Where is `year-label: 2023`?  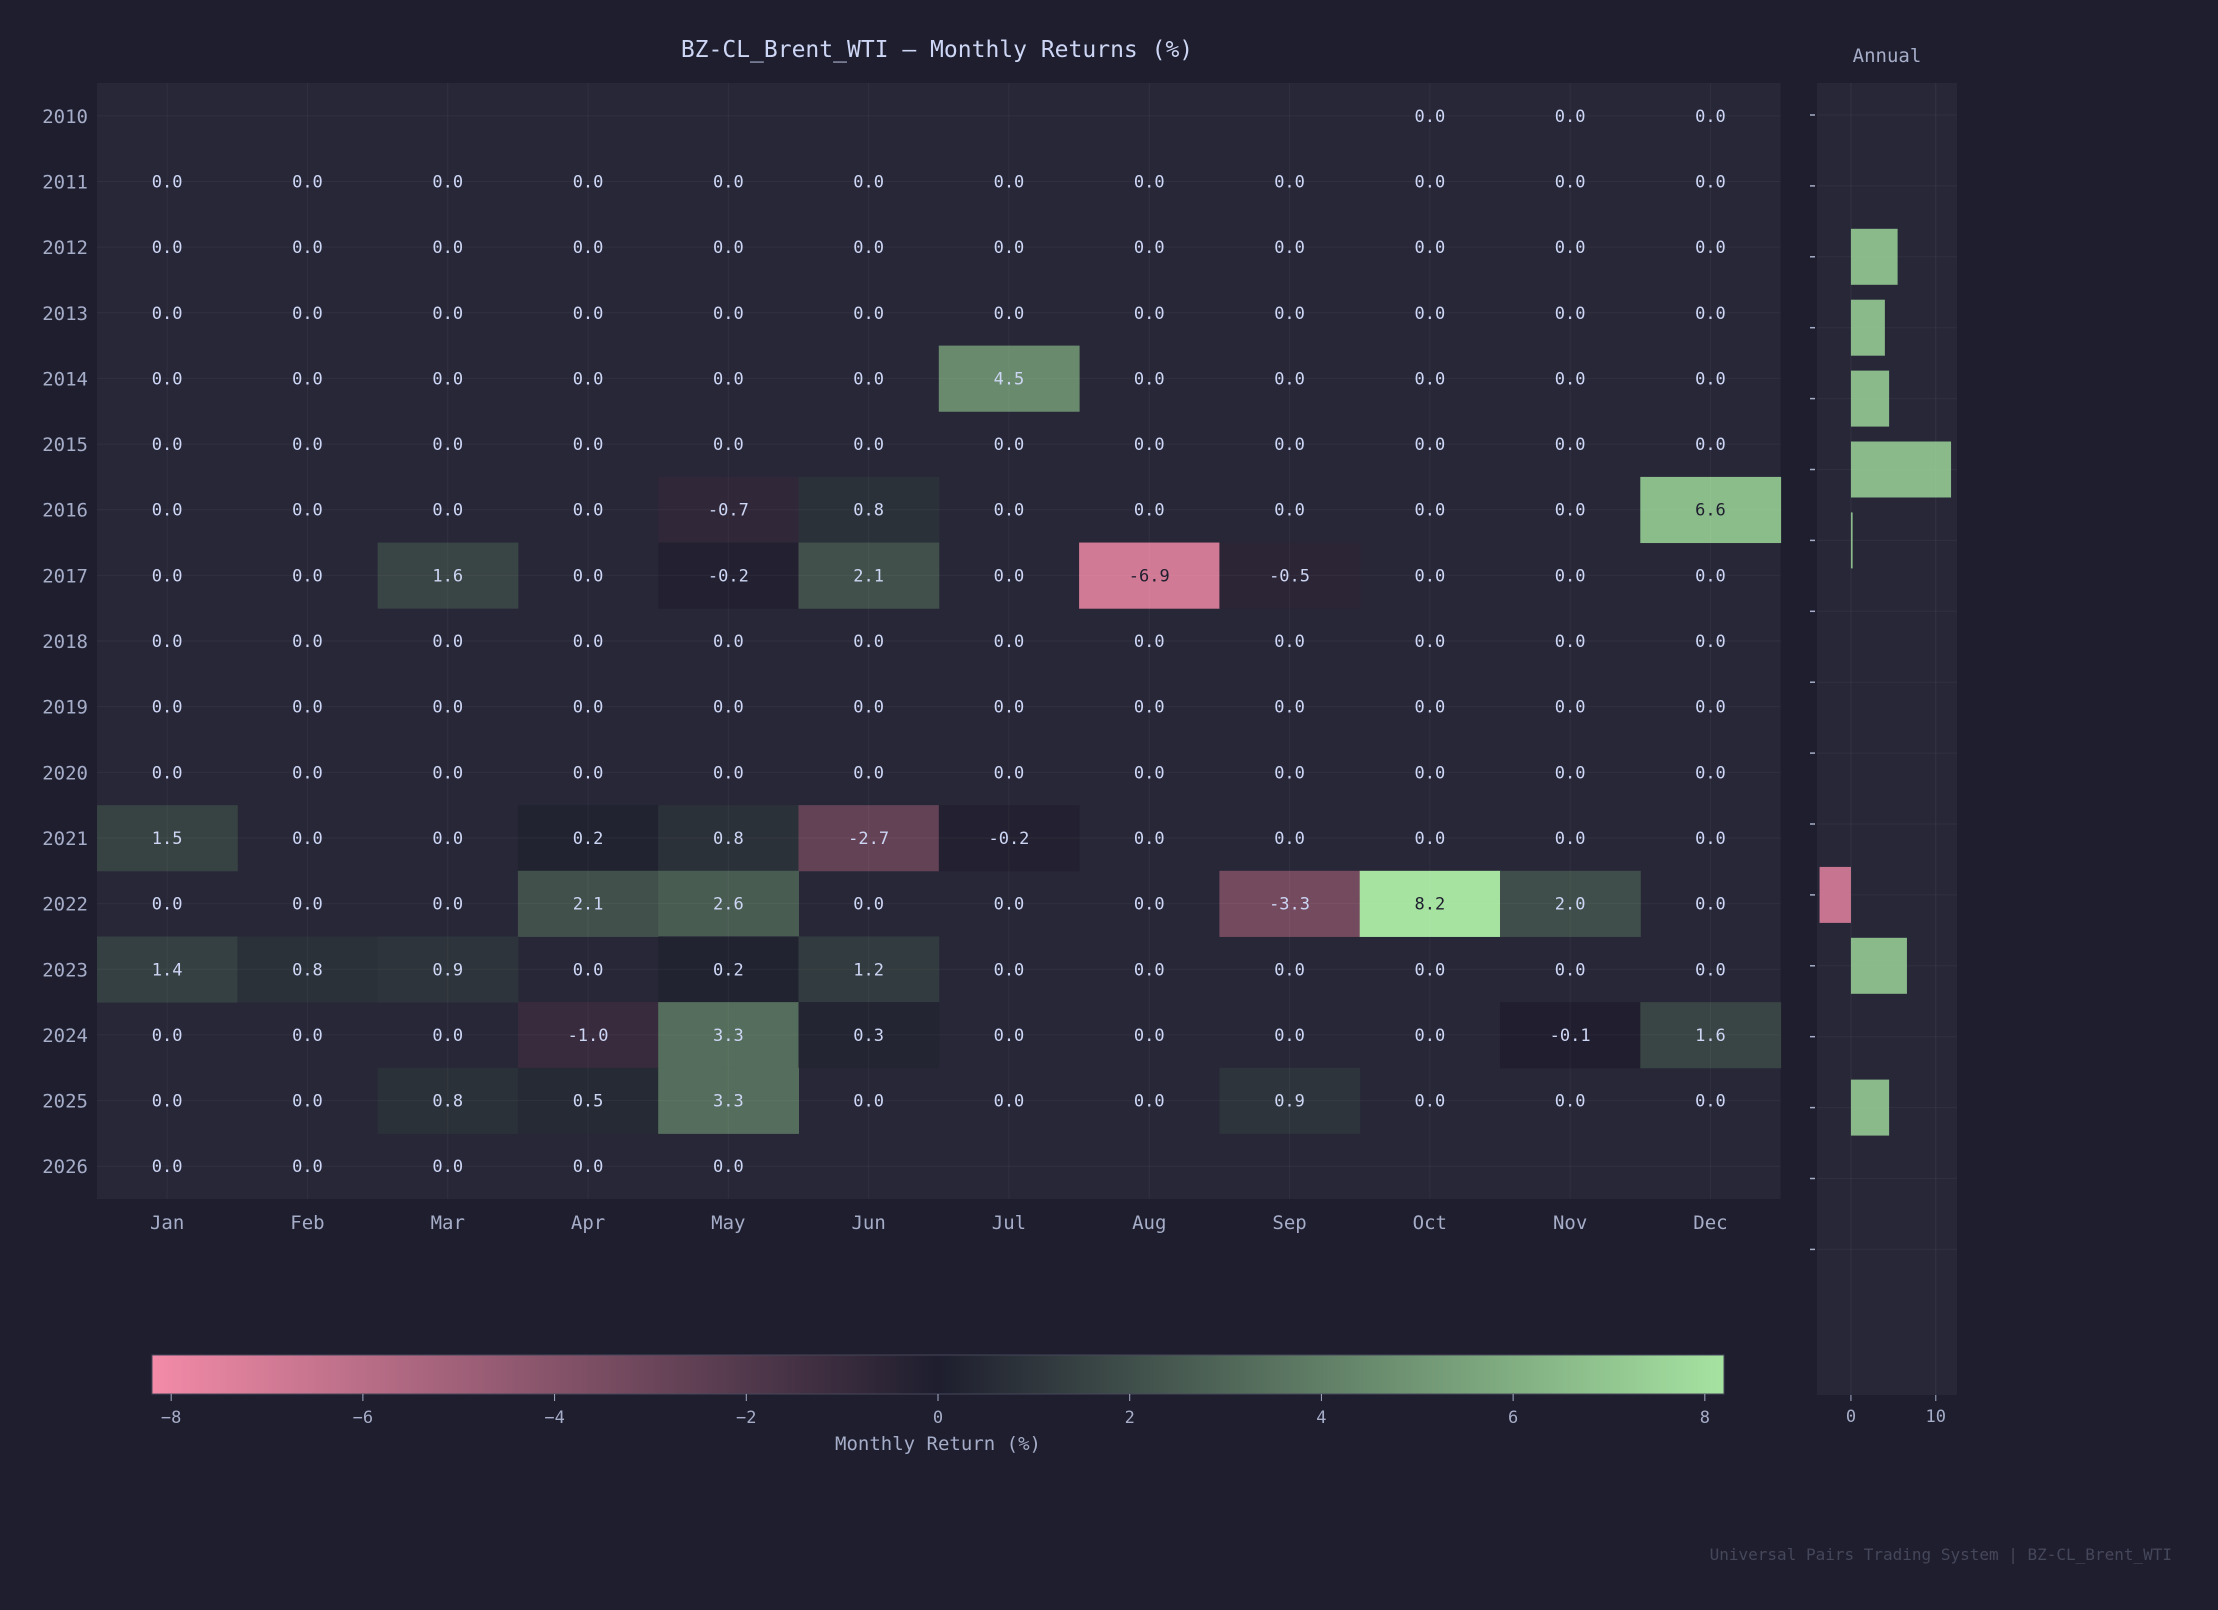
year-label: 2023 is located at coordinates (65, 970).